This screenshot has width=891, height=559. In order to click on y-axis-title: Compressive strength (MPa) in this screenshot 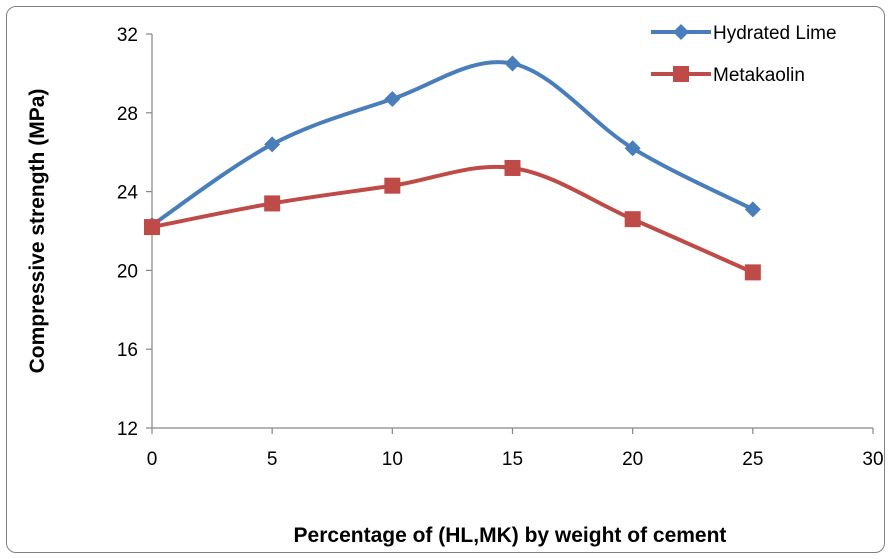, I will do `click(37, 231)`.